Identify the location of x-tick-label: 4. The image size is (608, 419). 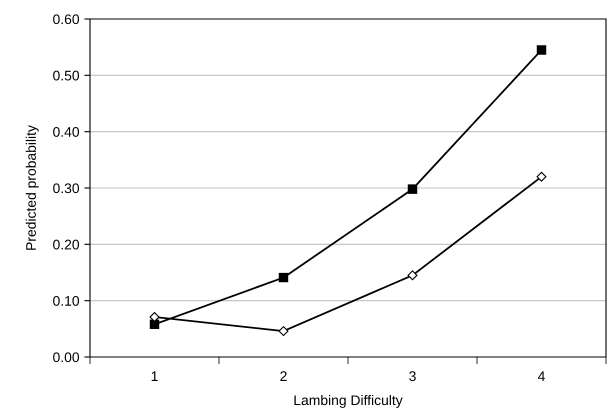
(541, 376).